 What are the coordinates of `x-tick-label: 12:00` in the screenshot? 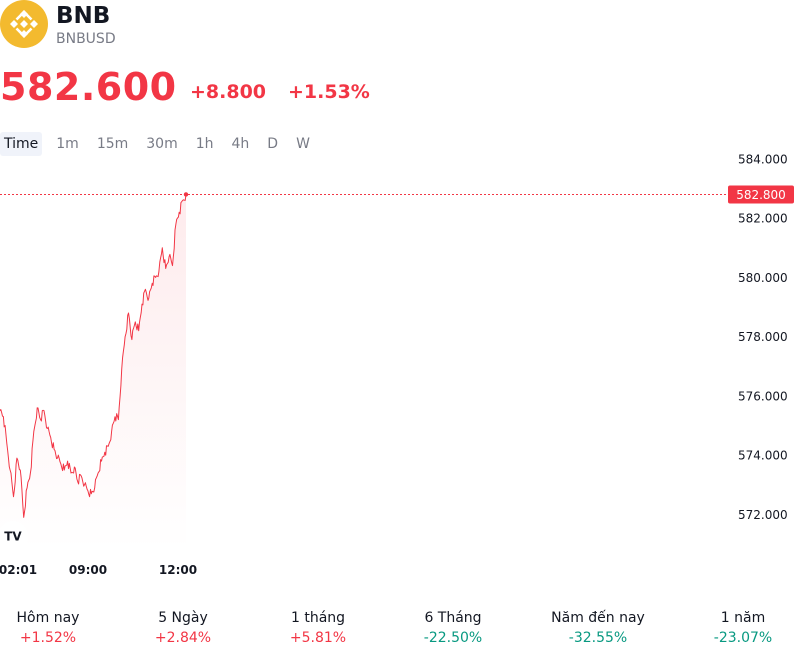 It's located at (178, 570).